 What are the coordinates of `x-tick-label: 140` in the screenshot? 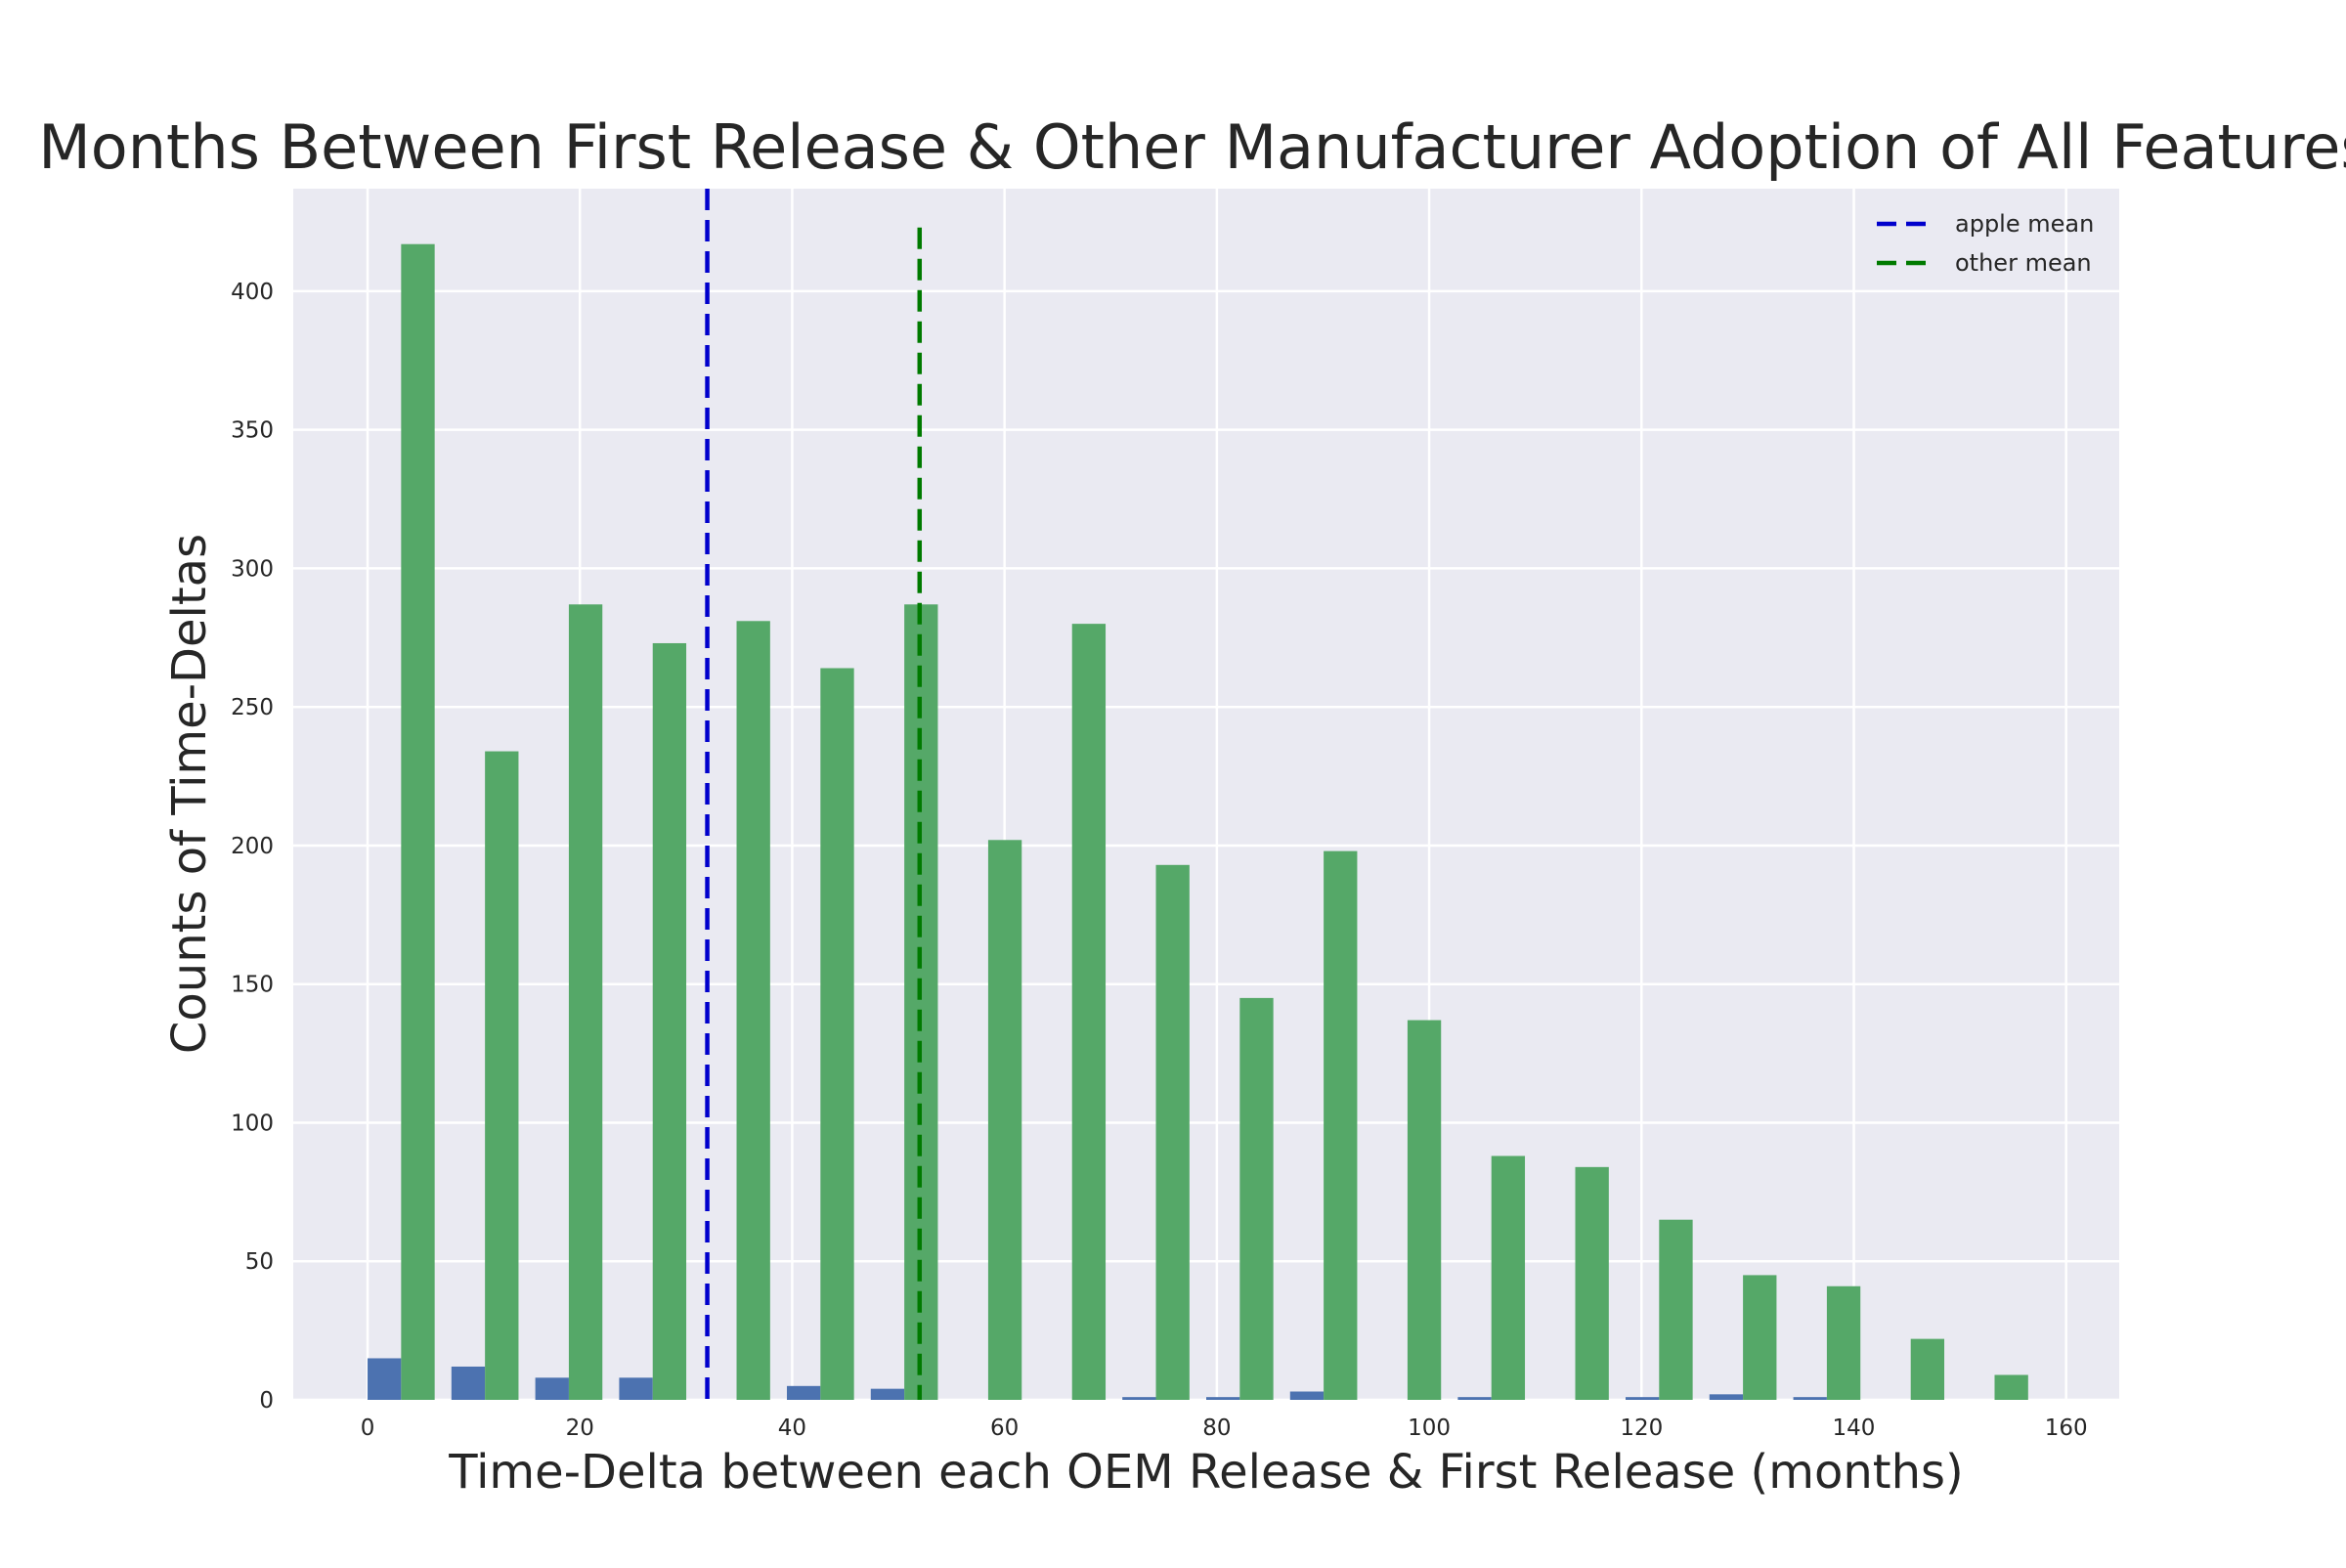 It's located at (1855, 1428).